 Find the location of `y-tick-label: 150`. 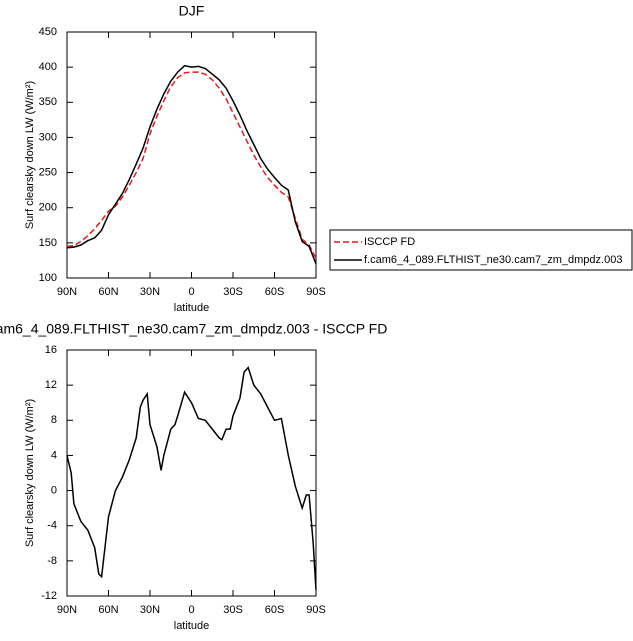

y-tick-label: 150 is located at coordinates (48, 243).